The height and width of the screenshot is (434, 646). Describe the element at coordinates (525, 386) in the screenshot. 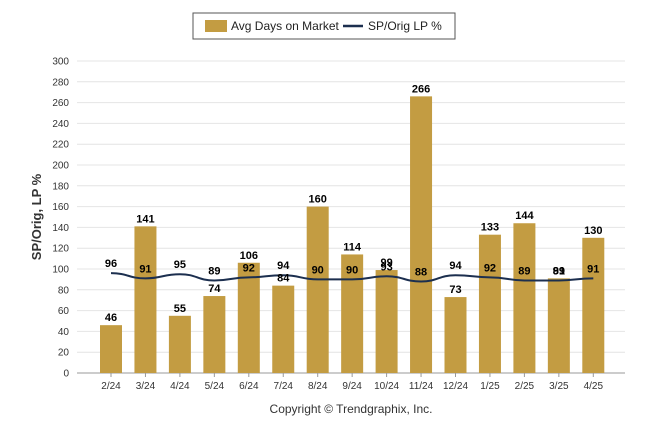

I see `x-tick-label: 2/25` at that location.